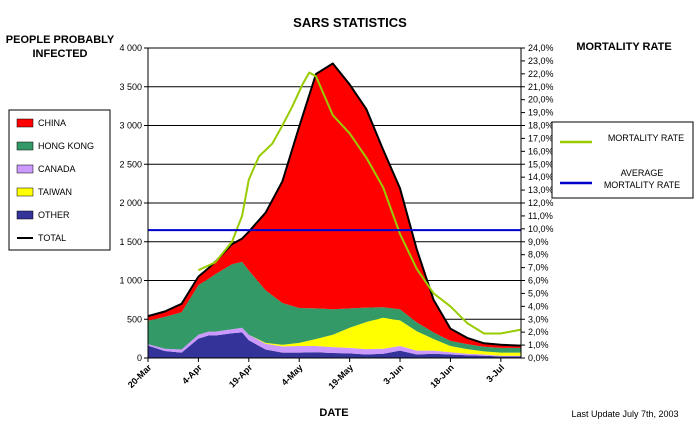  I want to click on x-axis-title: DATE, so click(333, 413).